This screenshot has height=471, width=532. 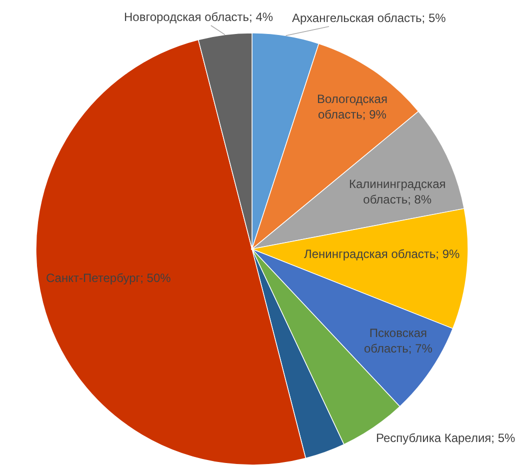 What do you see at coordinates (352, 107) in the screenshot?
I see `slice-label: Вологодская область; 9%` at bounding box center [352, 107].